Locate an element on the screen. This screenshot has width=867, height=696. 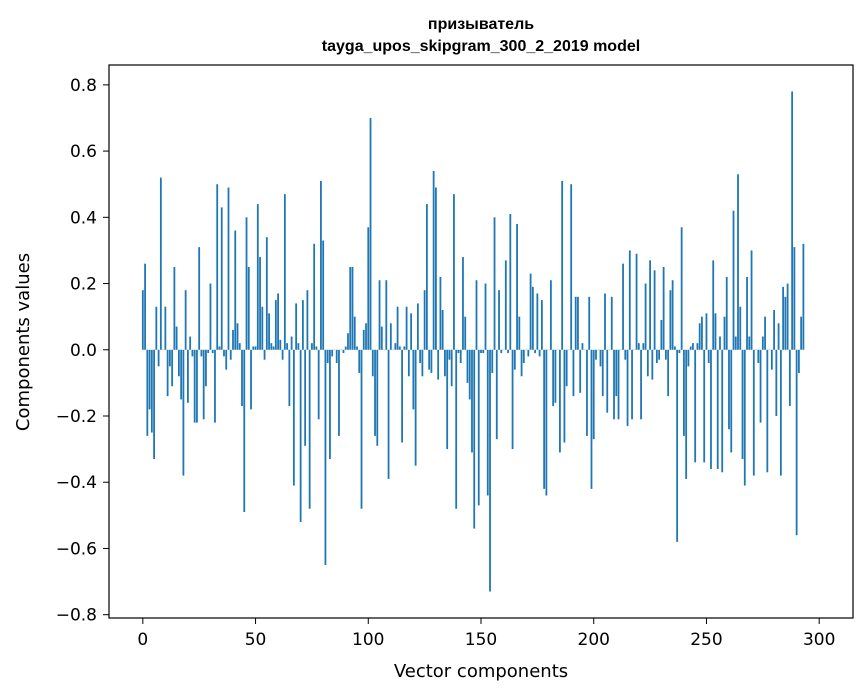
y-tick-label: 0.8 is located at coordinates (83, 86).